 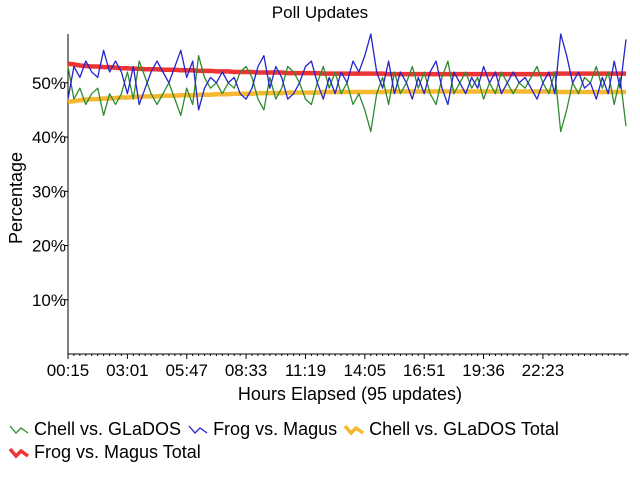 What do you see at coordinates (483, 370) in the screenshot?
I see `x-tick-label: 19:36` at bounding box center [483, 370].